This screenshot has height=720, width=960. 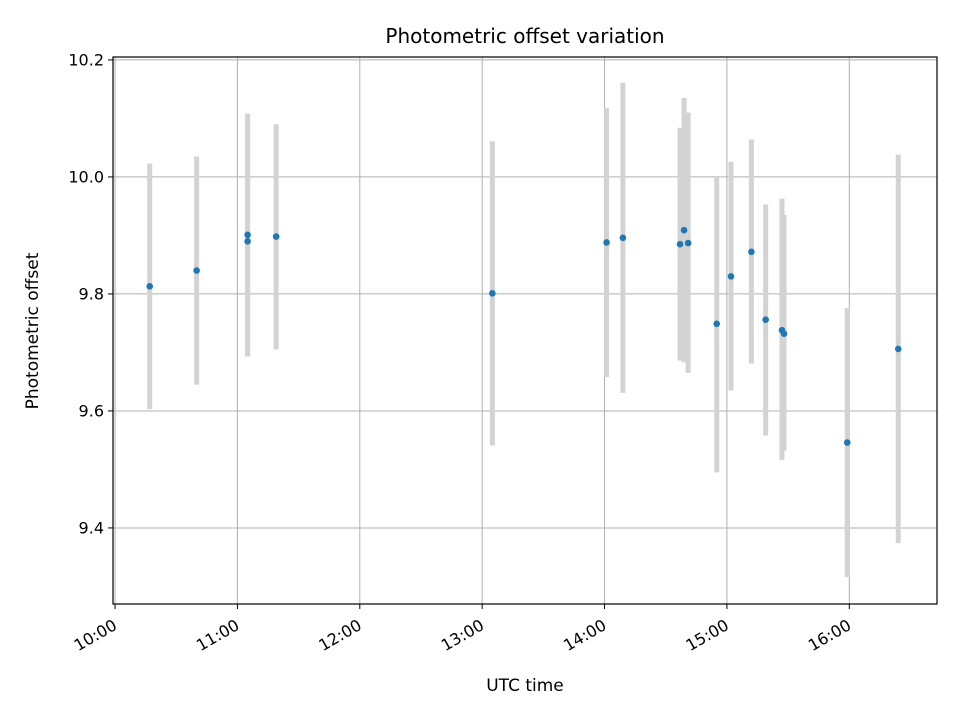 I want to click on y-tick-label: 9.4, so click(x=91, y=527).